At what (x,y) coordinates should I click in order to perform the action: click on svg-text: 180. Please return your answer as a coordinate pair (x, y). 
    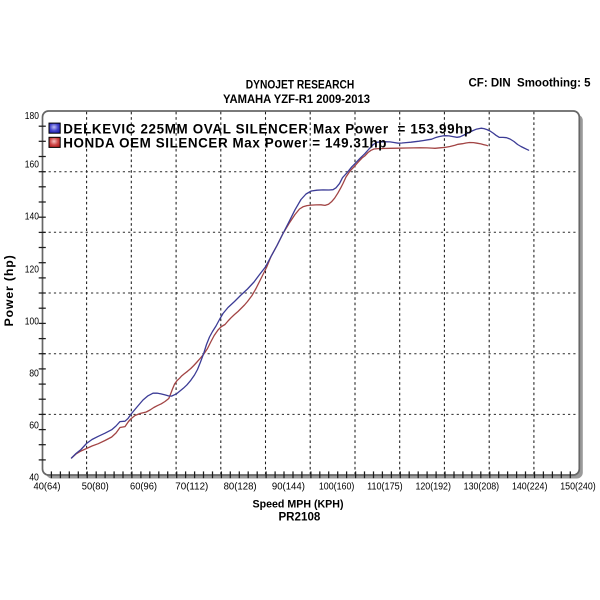
    Looking at the image, I should click on (32, 116).